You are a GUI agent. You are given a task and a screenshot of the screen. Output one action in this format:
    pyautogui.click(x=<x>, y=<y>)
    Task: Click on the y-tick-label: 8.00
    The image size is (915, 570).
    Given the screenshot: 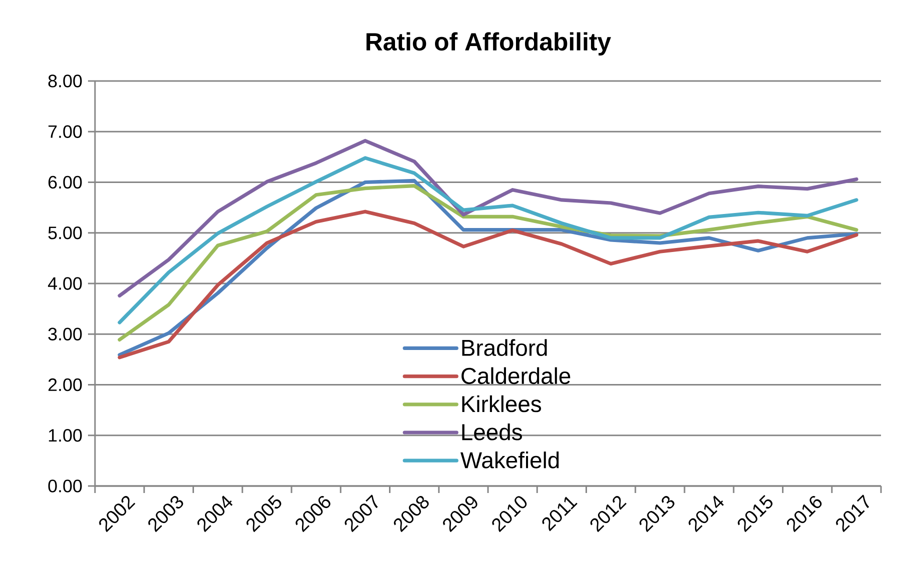 What is the action you would take?
    pyautogui.click(x=65, y=81)
    